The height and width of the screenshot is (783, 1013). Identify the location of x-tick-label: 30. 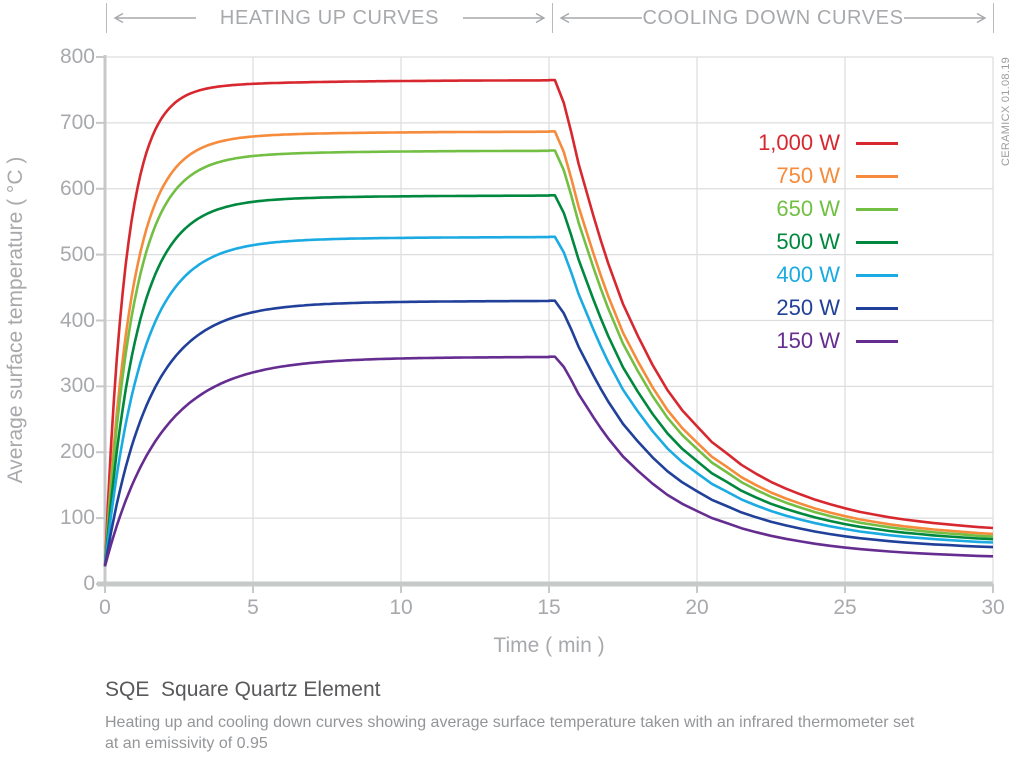
(993, 607).